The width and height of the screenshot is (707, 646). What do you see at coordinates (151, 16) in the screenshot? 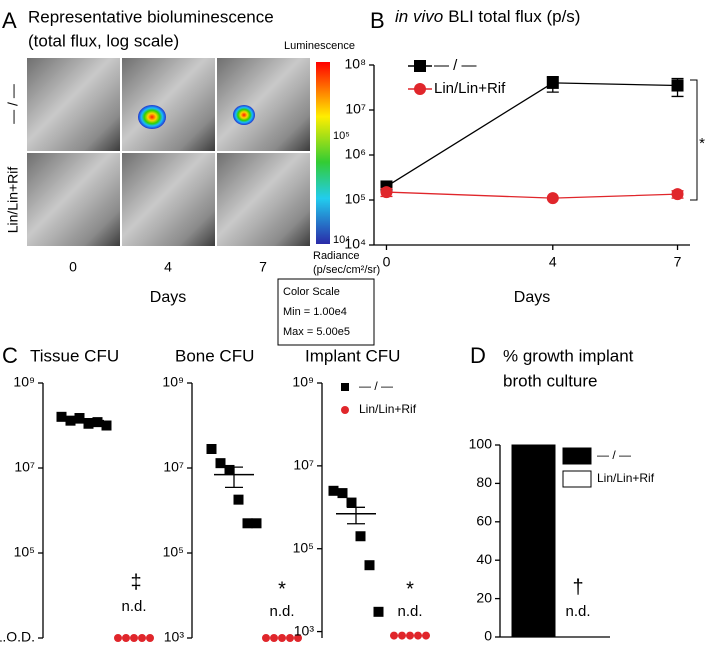
I see `title: Representative bioluminescence` at bounding box center [151, 16].